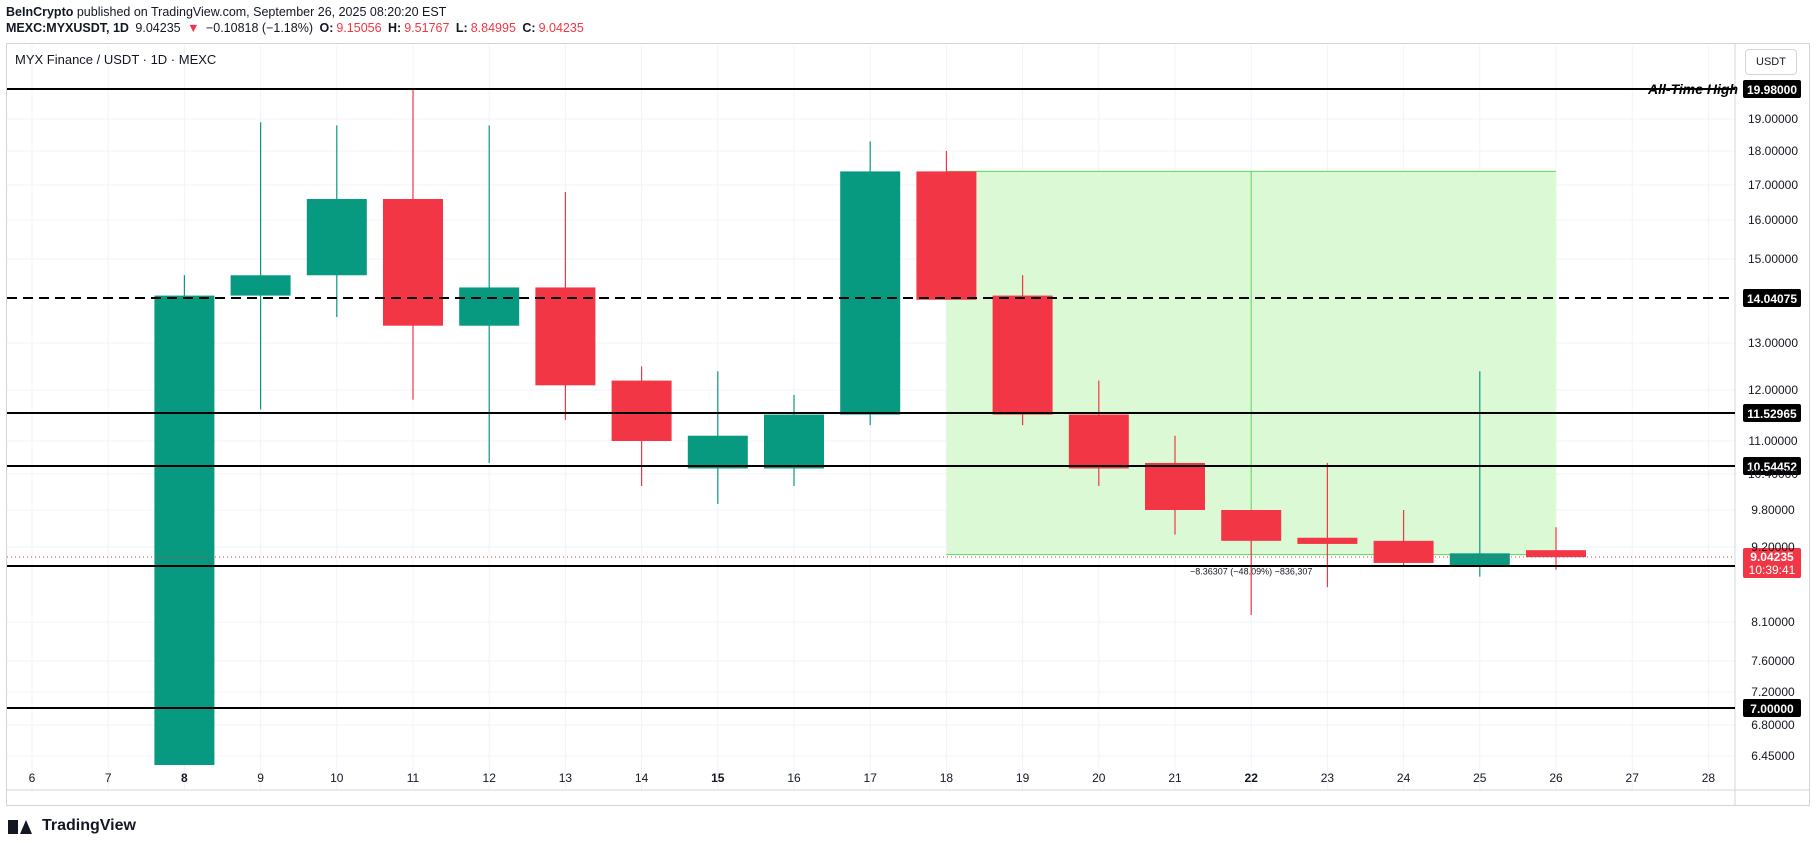 This screenshot has width=1819, height=843. Describe the element at coordinates (794, 778) in the screenshot. I see `x-tick-label: 16` at that location.